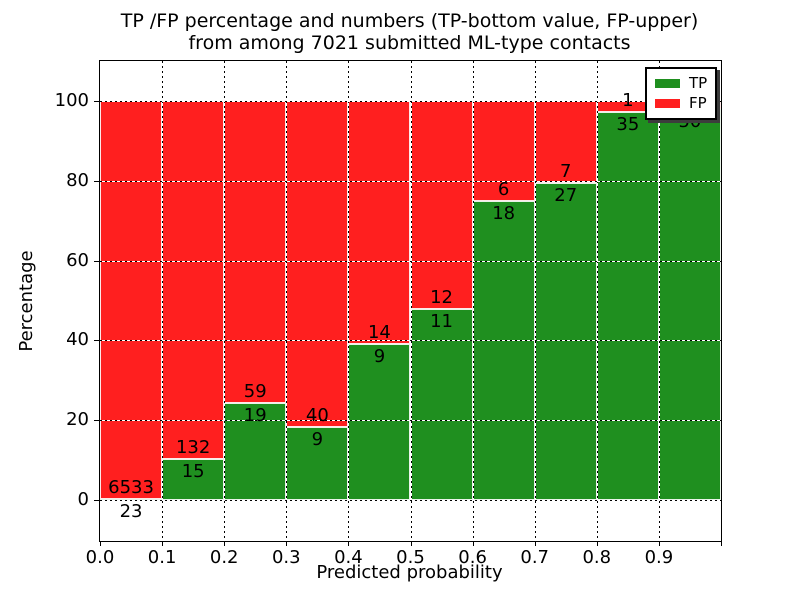  Describe the element at coordinates (255, 391) in the screenshot. I see `bar-fp-count-label: 59` at that location.